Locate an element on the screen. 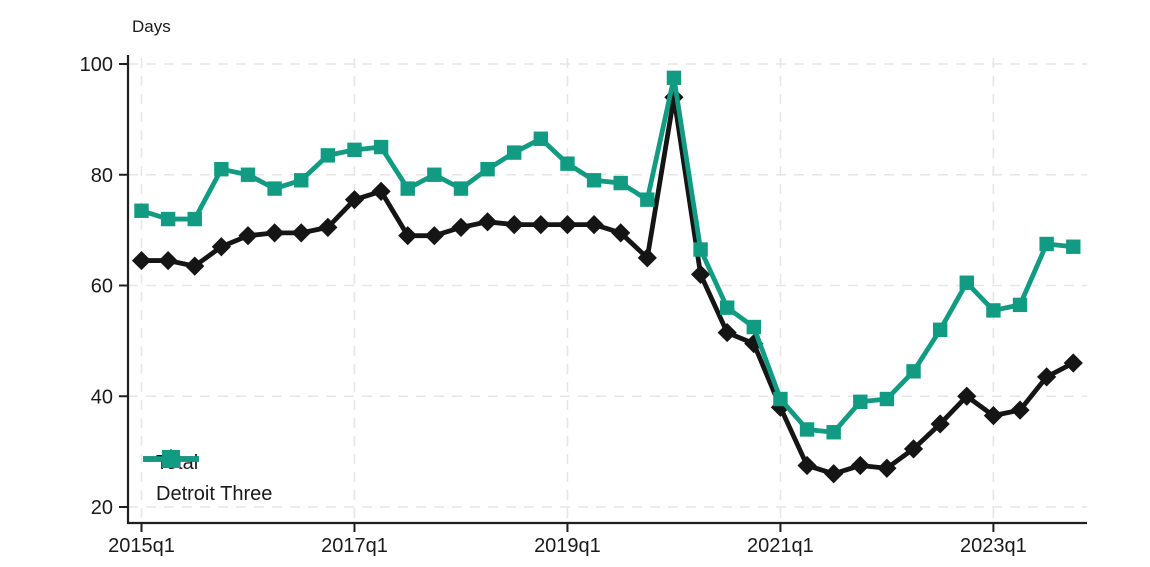 The height and width of the screenshot is (567, 1150). y-tick-label: 40 is located at coordinates (102, 397).